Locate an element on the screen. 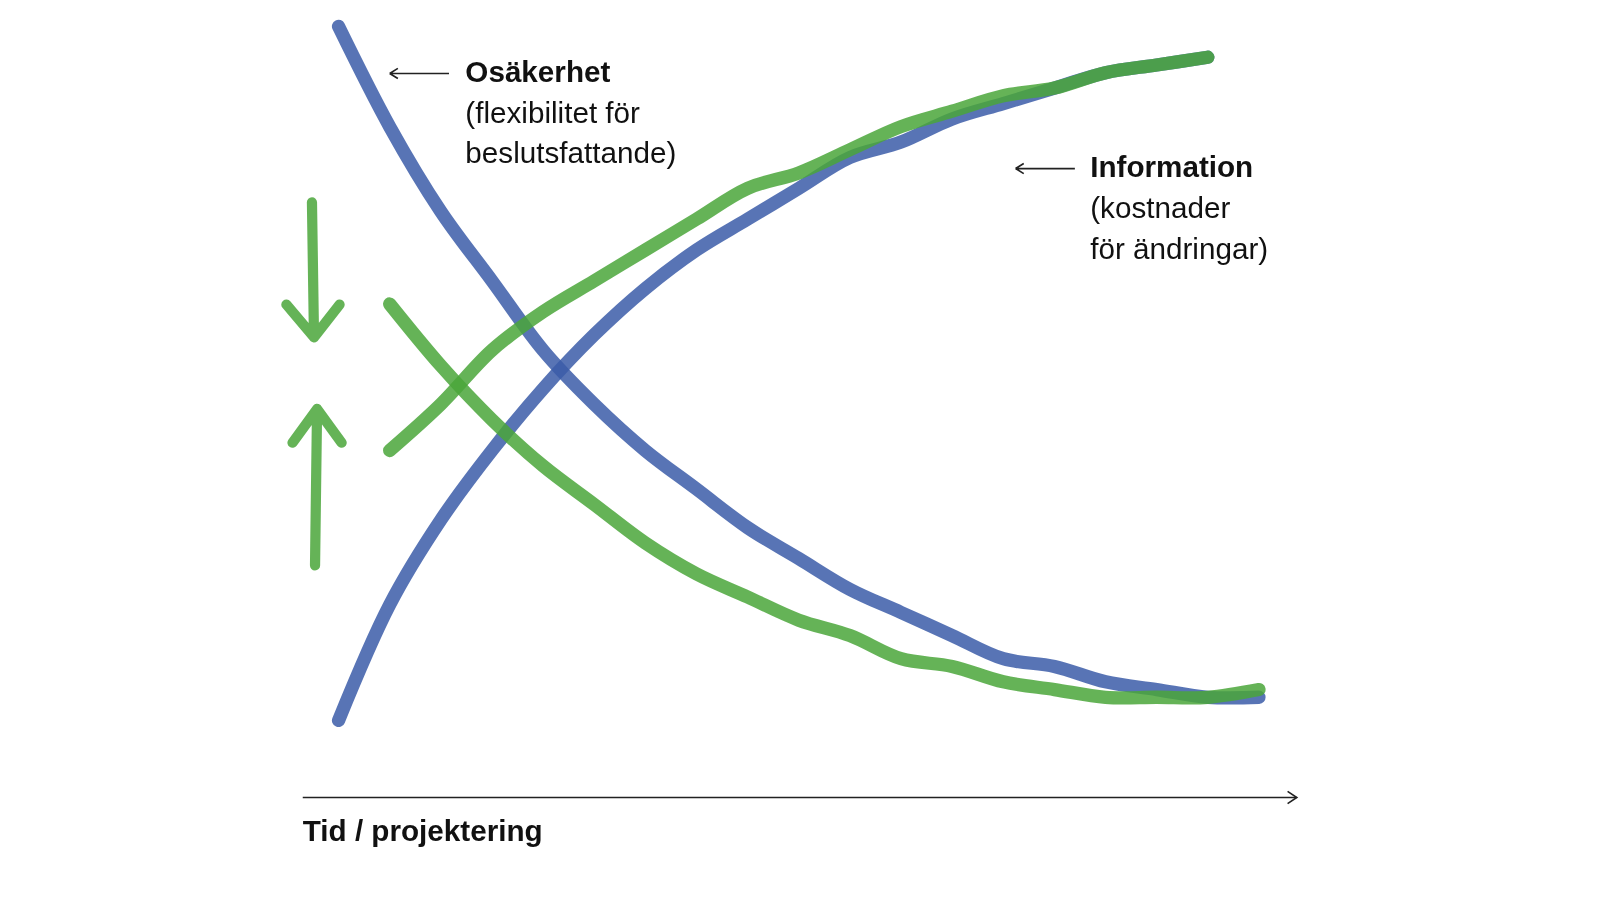  annotation: Osäkerhet (flexibilitet för beslutsfattande) is located at coordinates (571, 112).